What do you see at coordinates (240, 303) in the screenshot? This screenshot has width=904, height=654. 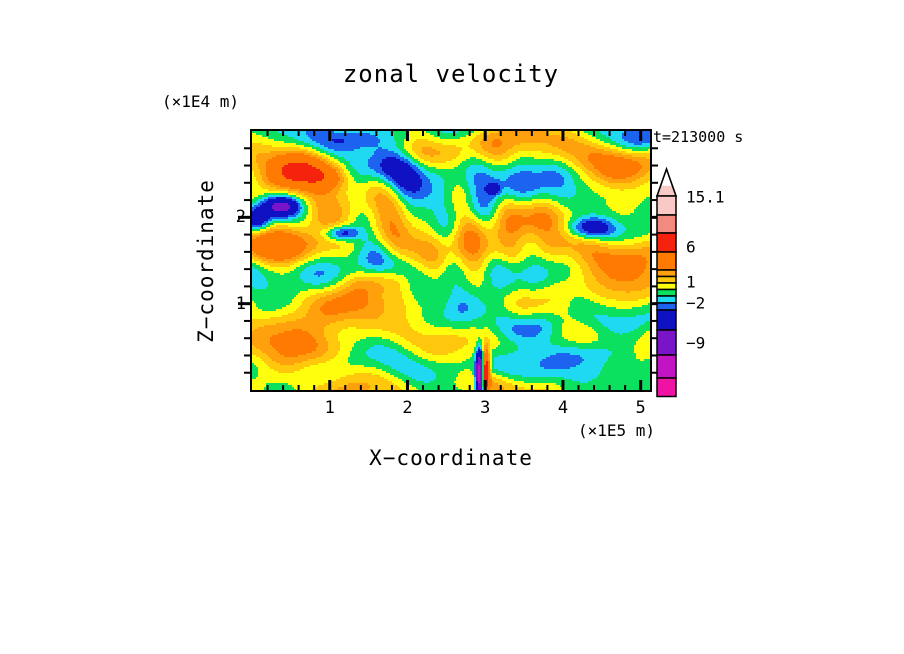 I see `z-tick-label: 1` at bounding box center [240, 303].